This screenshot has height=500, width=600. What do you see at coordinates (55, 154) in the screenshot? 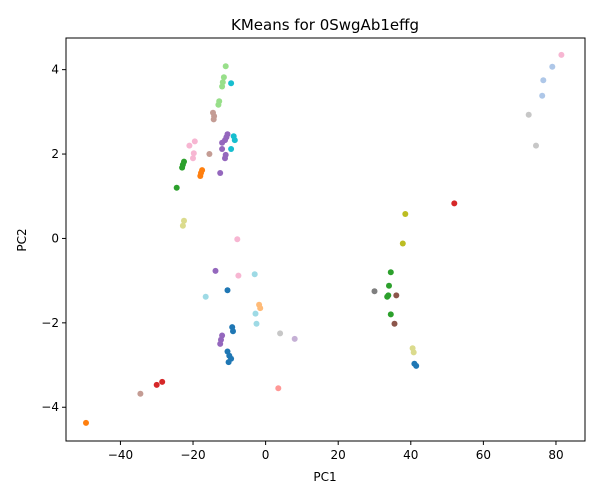
I see `y-tick-label: 2` at bounding box center [55, 154].